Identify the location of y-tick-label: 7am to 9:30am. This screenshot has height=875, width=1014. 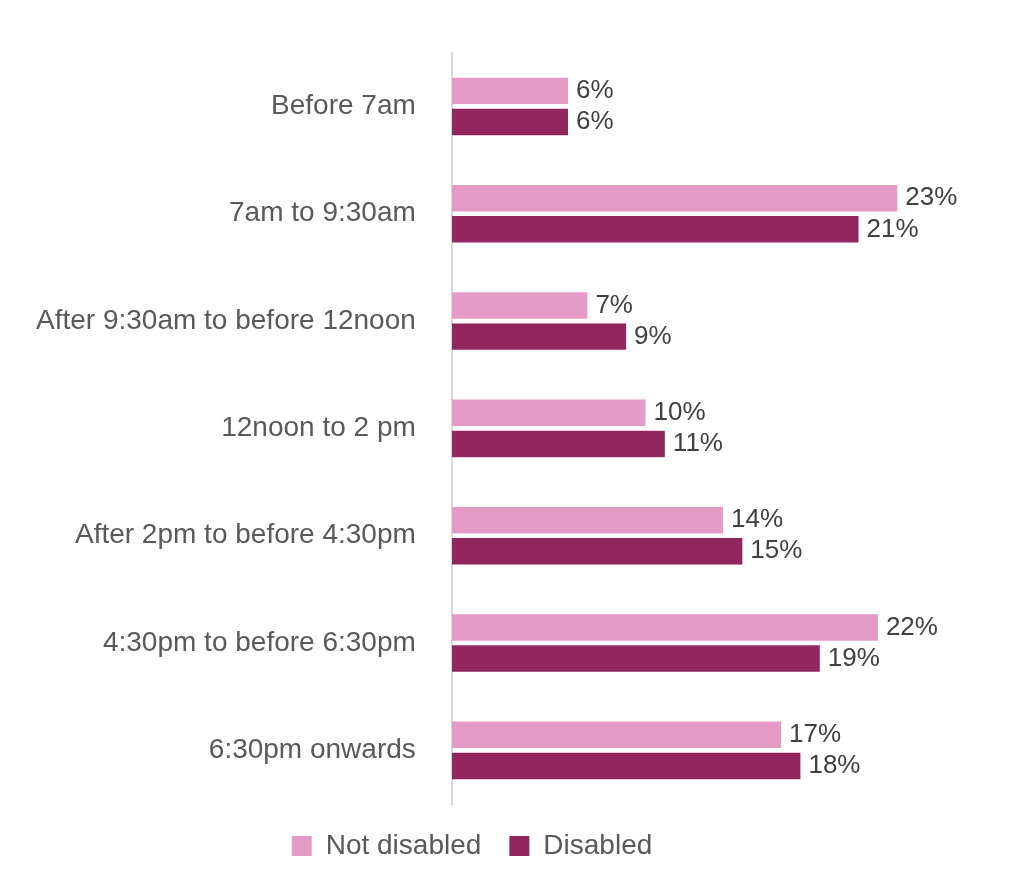
(322, 212).